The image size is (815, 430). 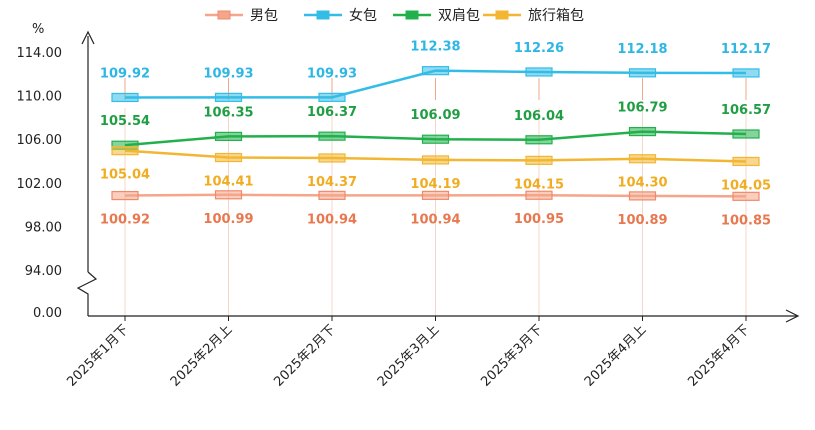 What do you see at coordinates (539, 219) in the screenshot?
I see `data-label-0-4: 100.95` at bounding box center [539, 219].